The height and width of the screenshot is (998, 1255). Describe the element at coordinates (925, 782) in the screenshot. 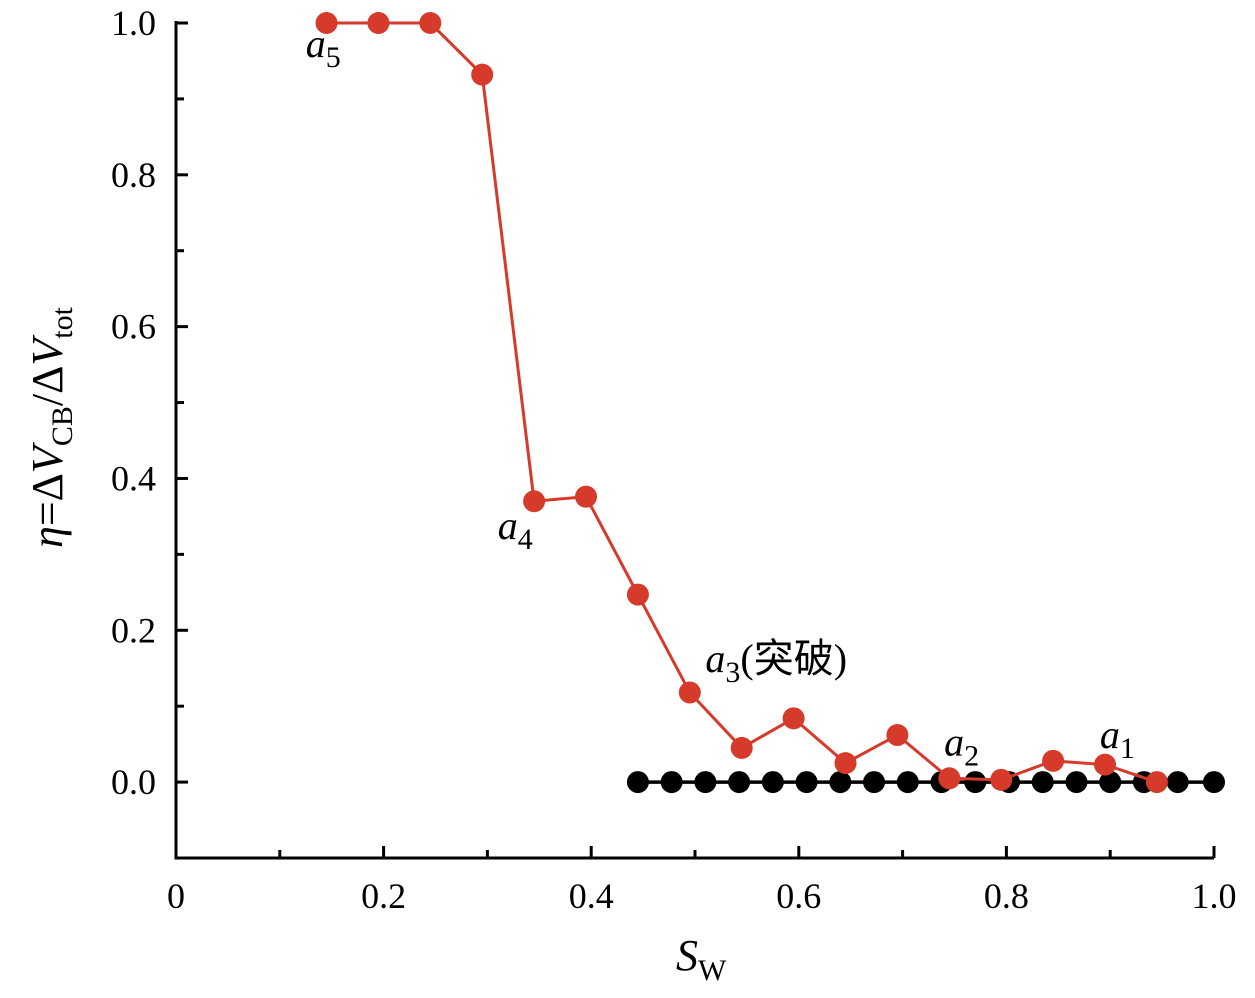

I see `series-black` at that location.